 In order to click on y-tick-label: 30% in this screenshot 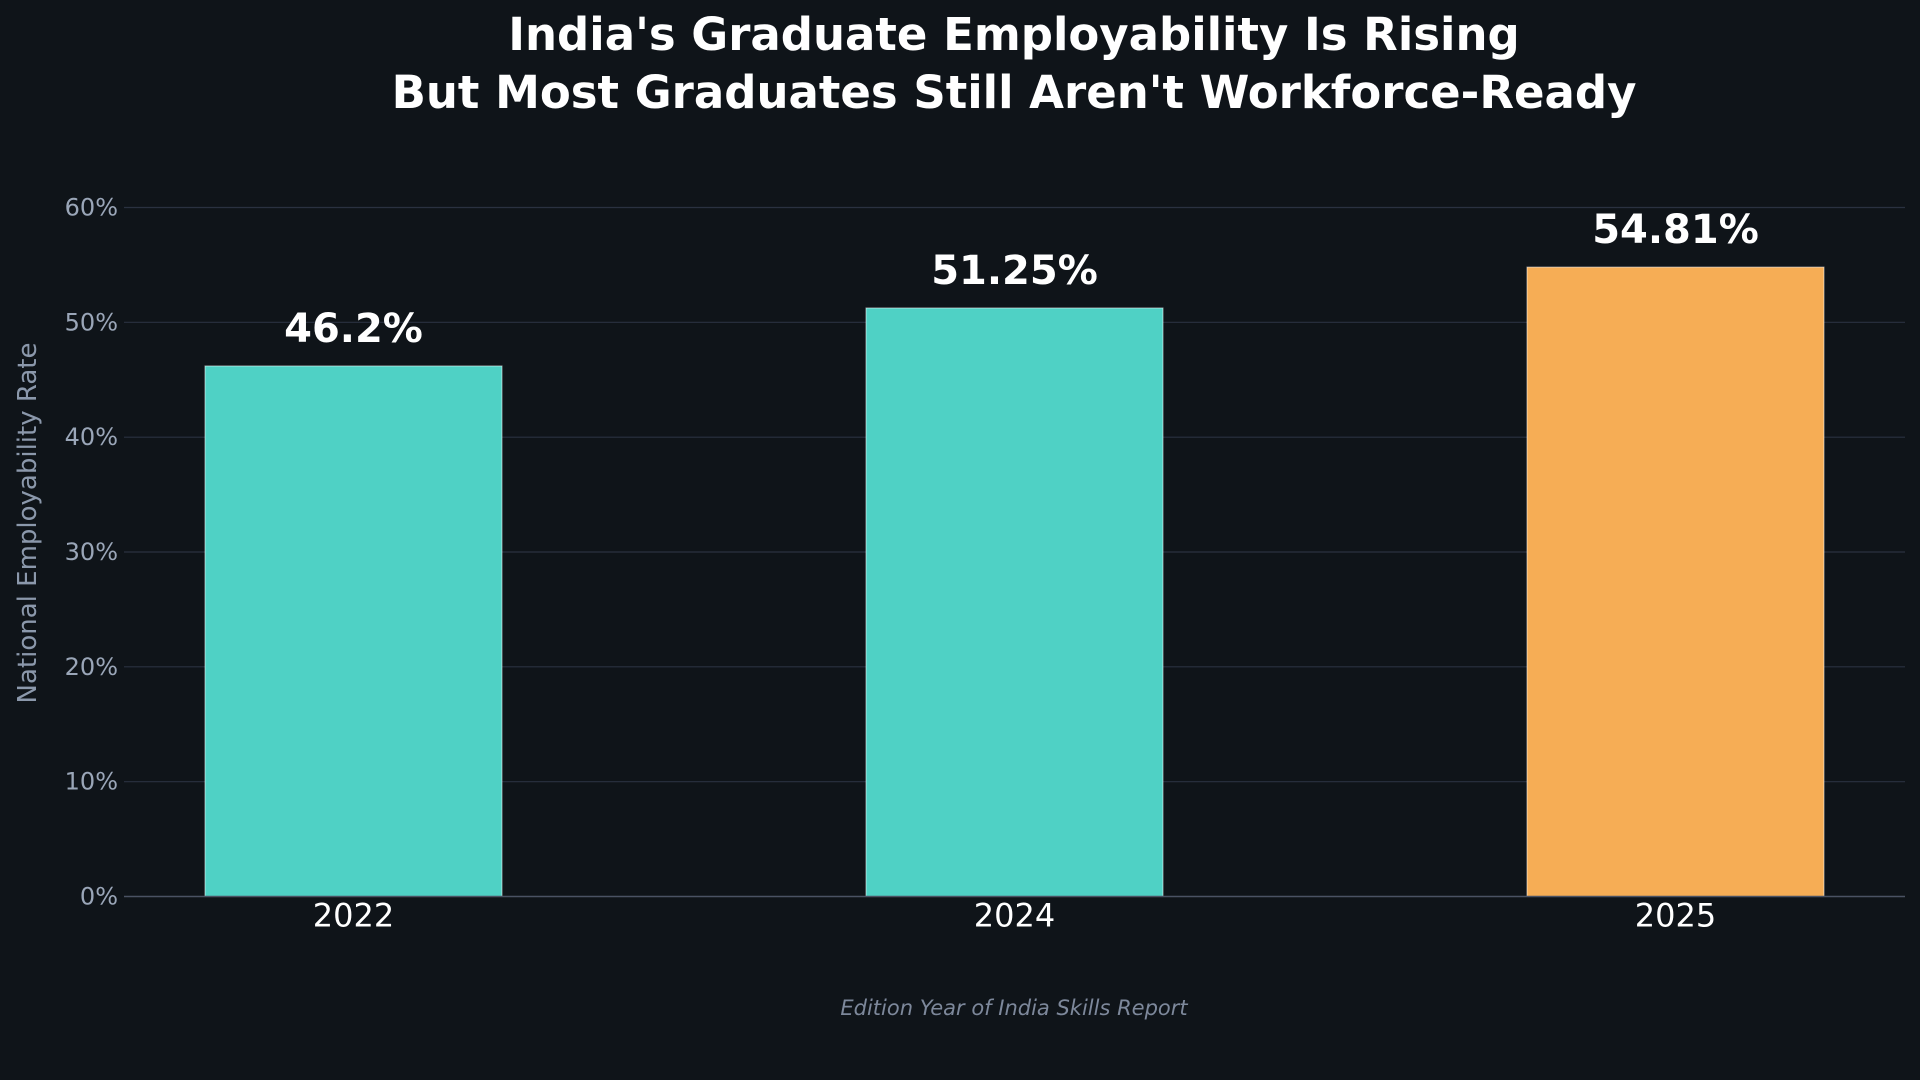, I will do `click(91, 552)`.